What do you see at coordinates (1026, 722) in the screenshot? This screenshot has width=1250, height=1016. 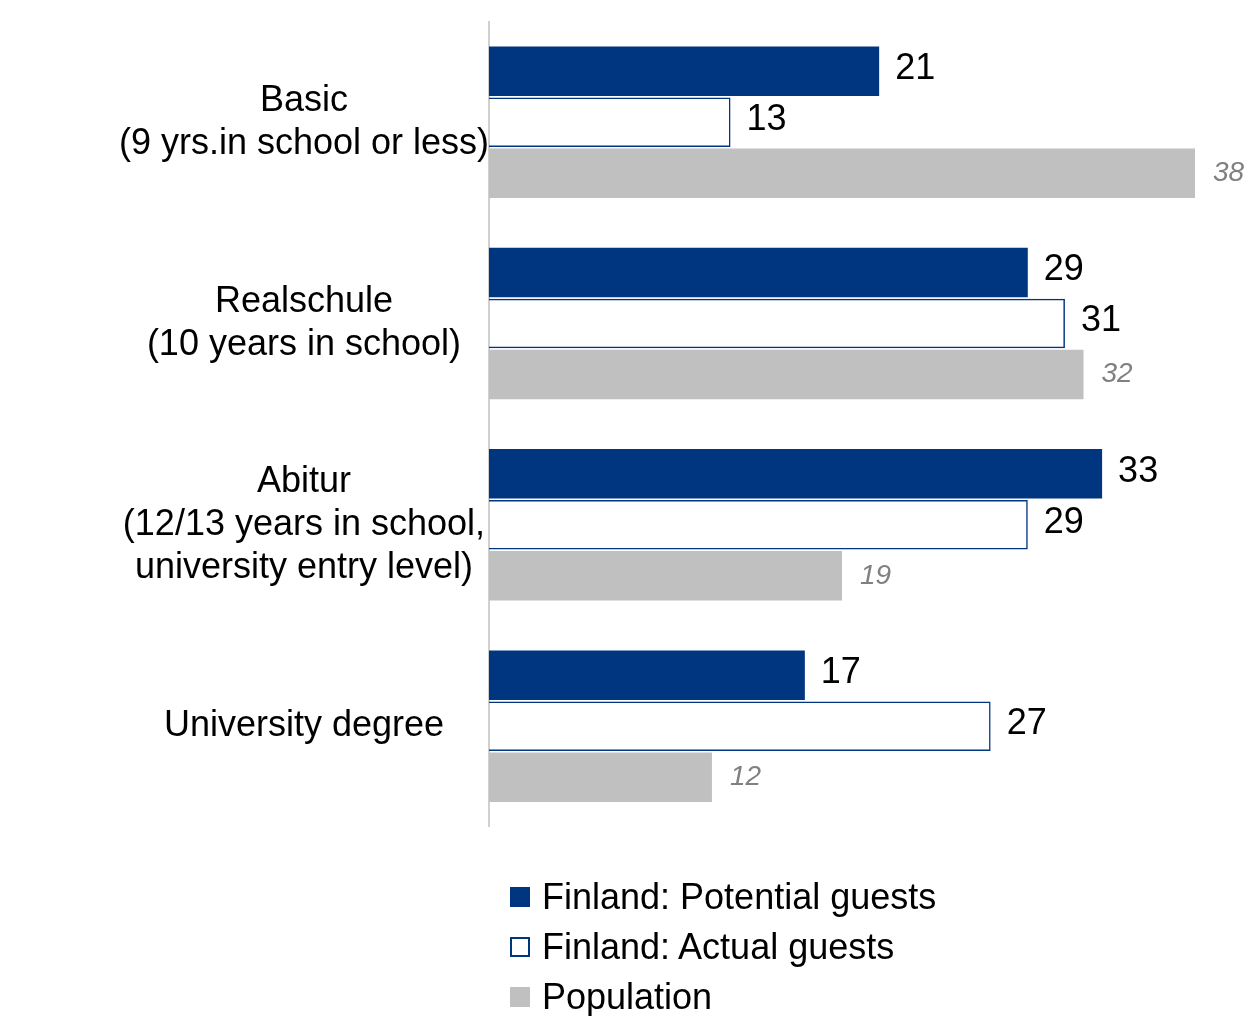 I see `data-label: 27` at bounding box center [1026, 722].